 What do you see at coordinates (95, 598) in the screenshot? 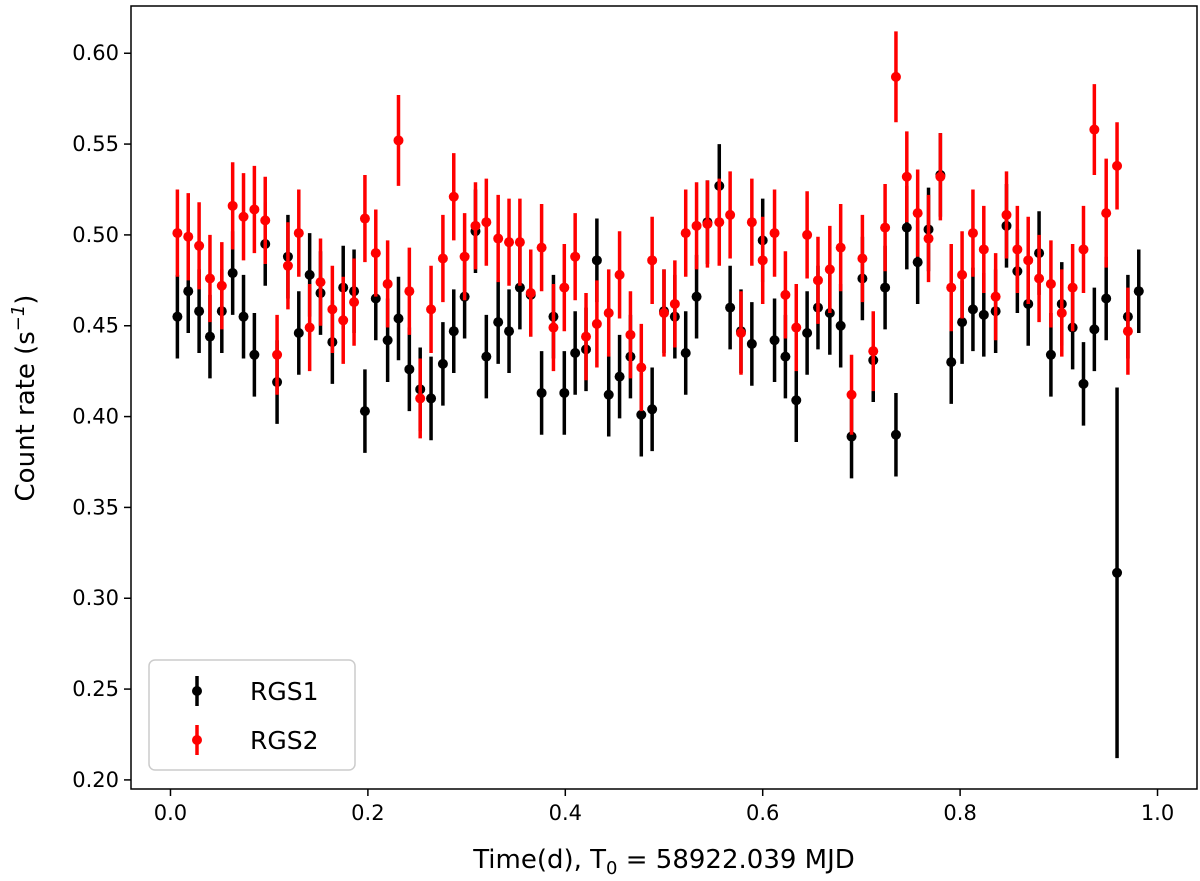
I see `y-tick-label: 0.30` at bounding box center [95, 598].